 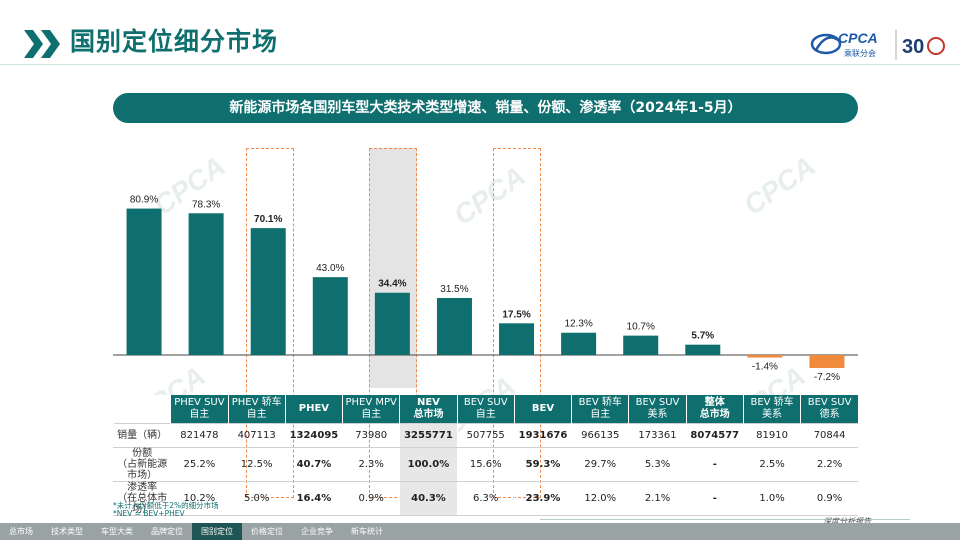 What do you see at coordinates (267, 531) in the screenshot?
I see `nav-item: 价格定位` at bounding box center [267, 531].